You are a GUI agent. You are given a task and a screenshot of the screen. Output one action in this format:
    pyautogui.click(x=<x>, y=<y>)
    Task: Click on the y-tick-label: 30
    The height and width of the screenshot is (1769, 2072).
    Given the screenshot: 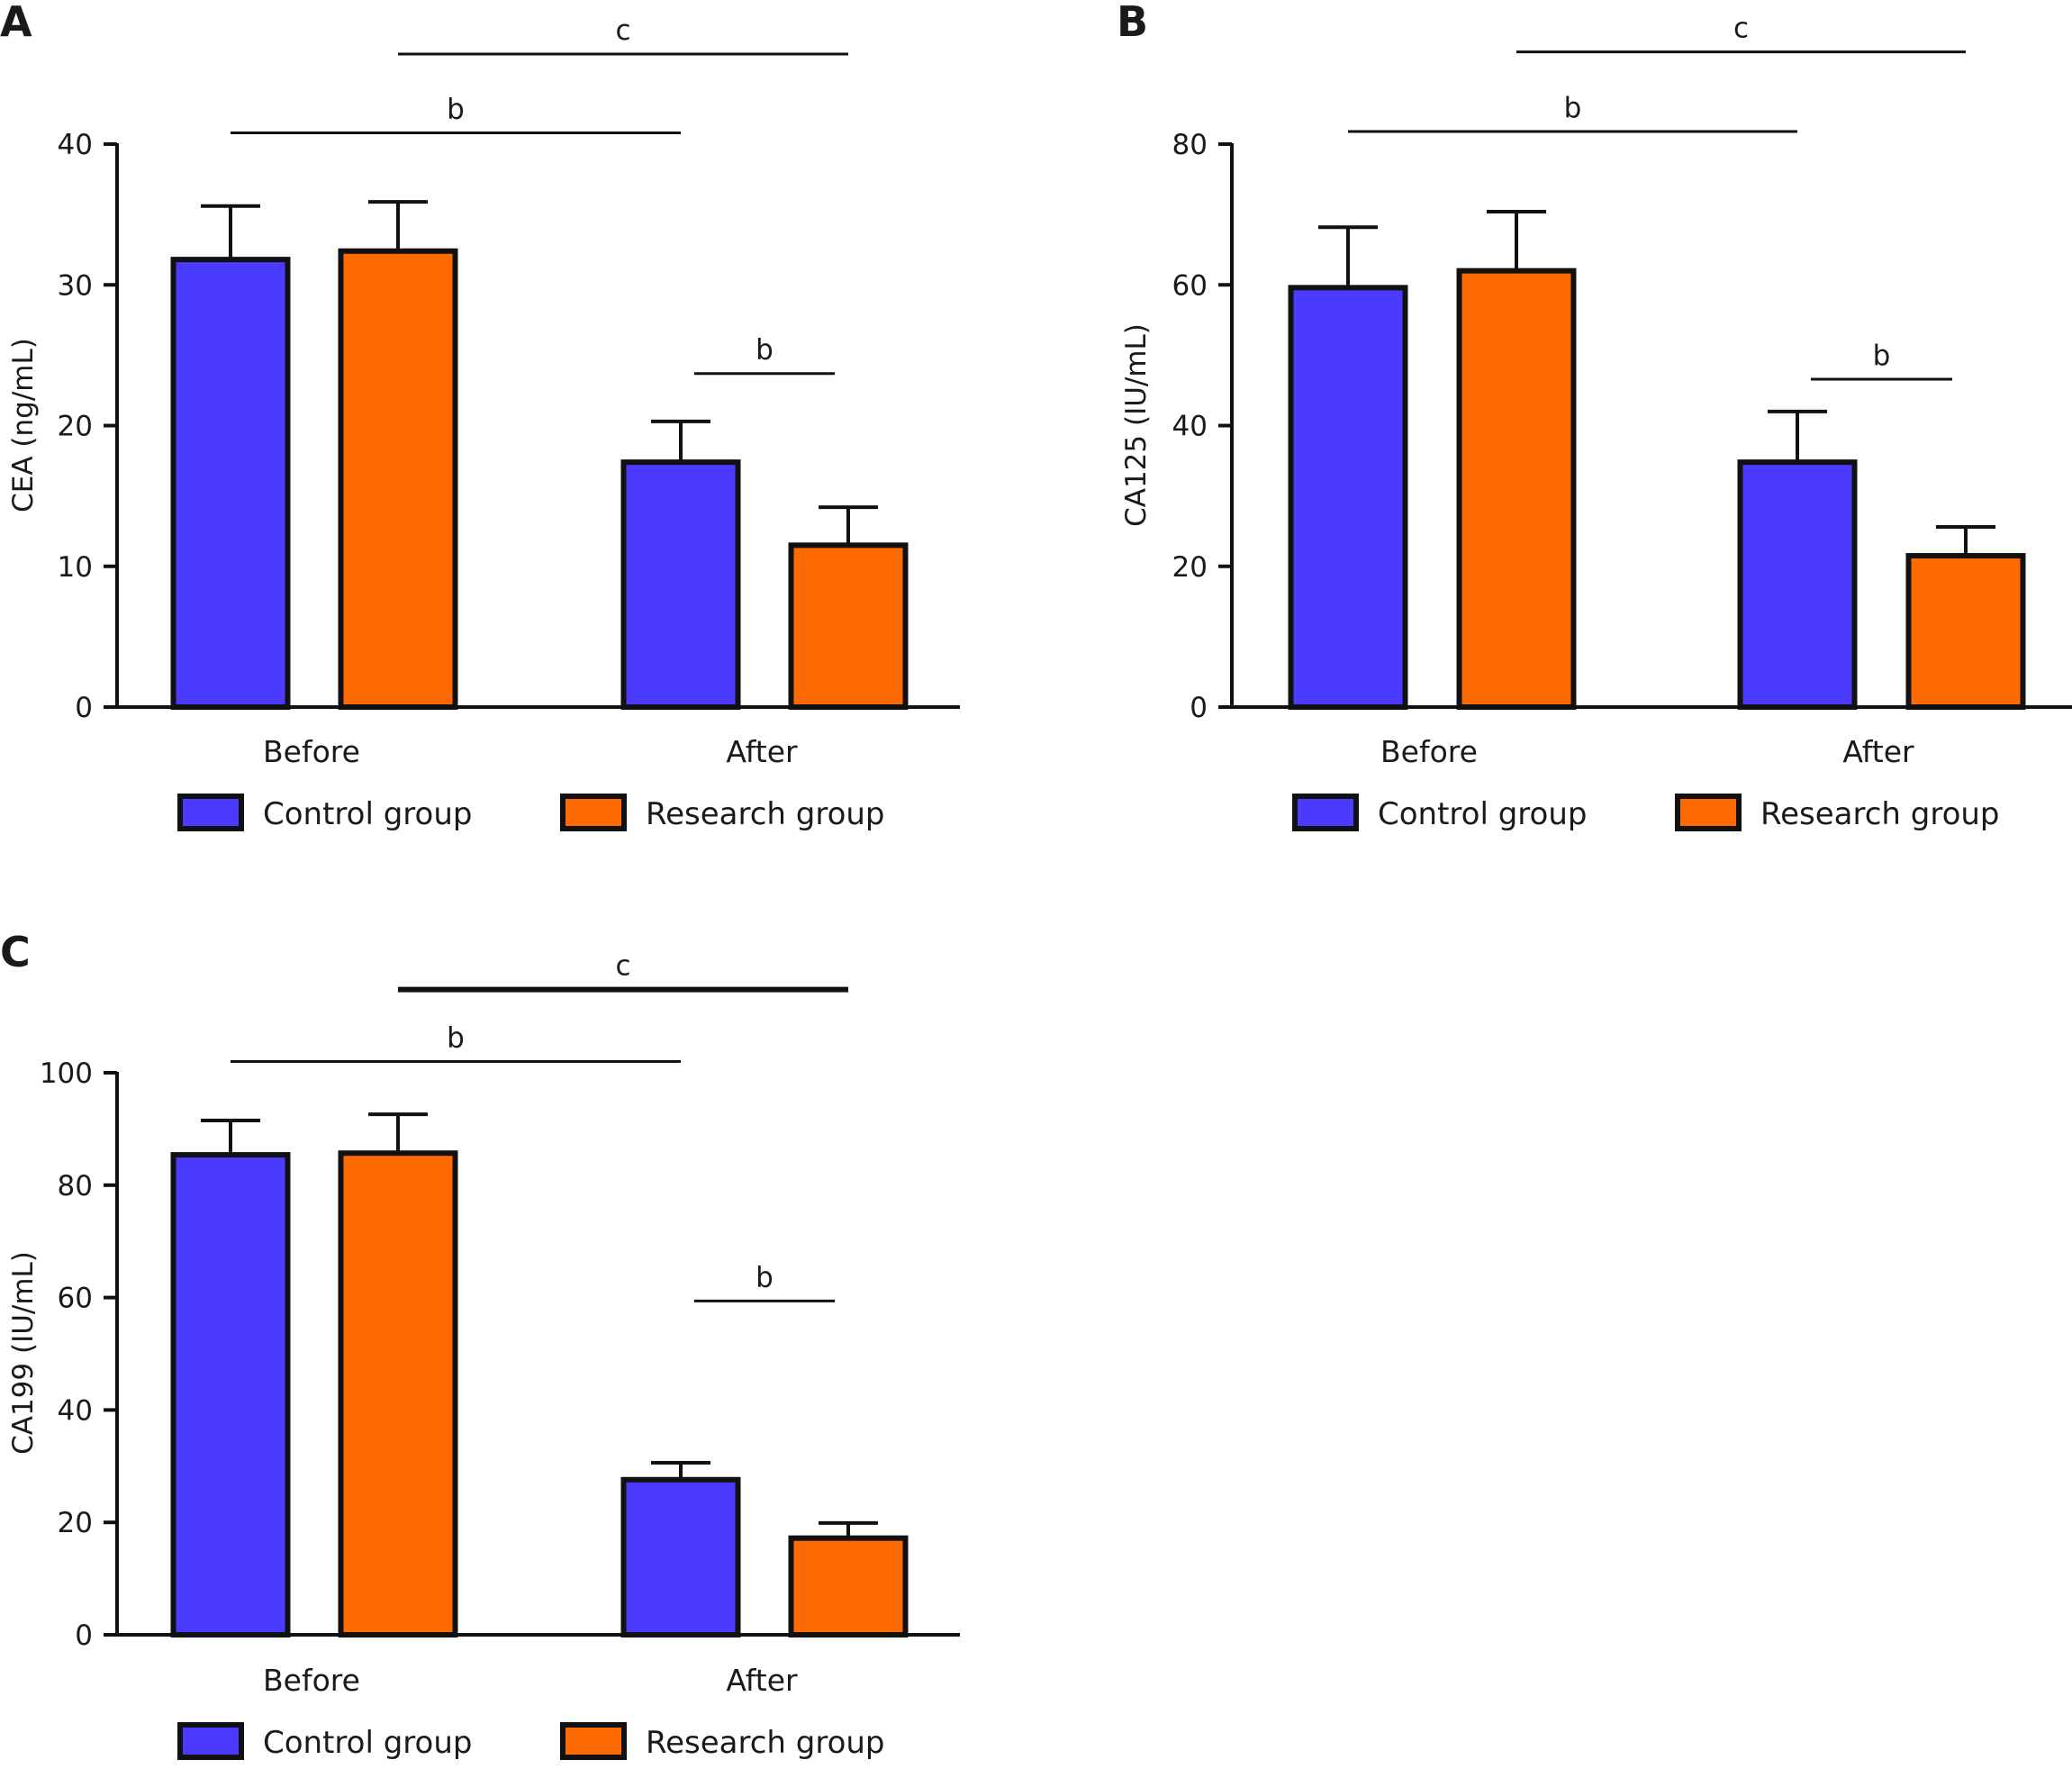 What is the action you would take?
    pyautogui.click(x=75, y=285)
    